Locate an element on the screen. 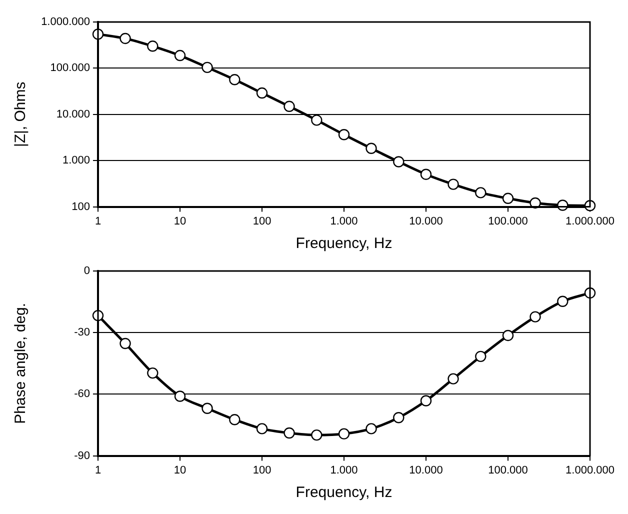 The width and height of the screenshot is (628, 514). y-tick-label: 1.000 is located at coordinates (76, 160).